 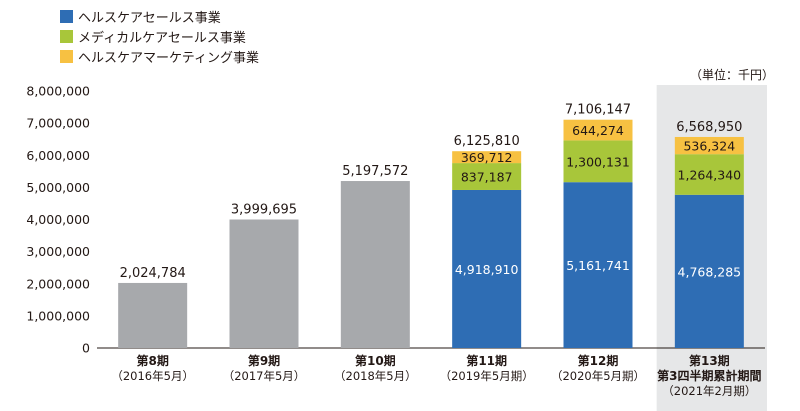 I want to click on segment-value-label: 1,300,131, so click(x=598, y=161).